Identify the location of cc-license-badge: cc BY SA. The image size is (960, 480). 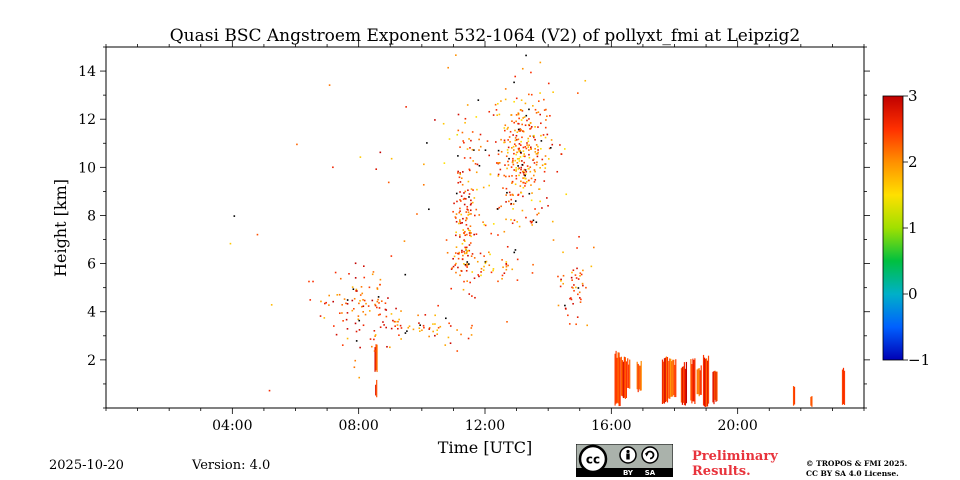
(624, 460).